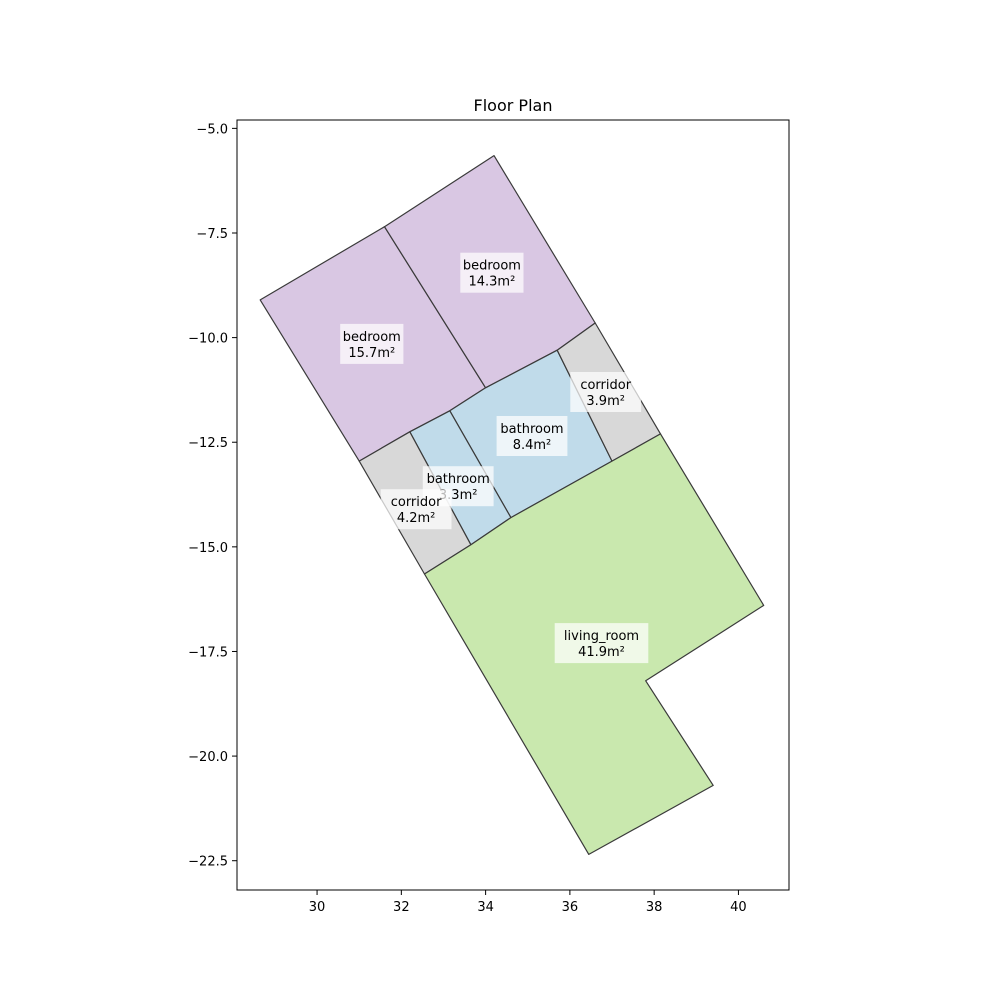 The image size is (1000, 1000). Describe the element at coordinates (601, 636) in the screenshot. I see `room-name-label: living_room` at that location.